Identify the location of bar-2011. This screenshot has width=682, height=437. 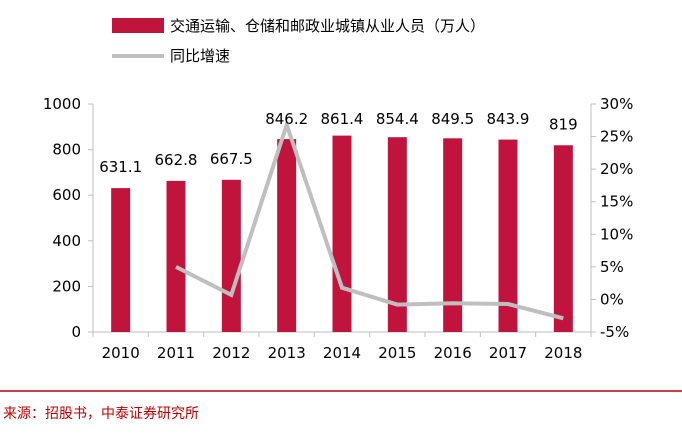
(176, 256).